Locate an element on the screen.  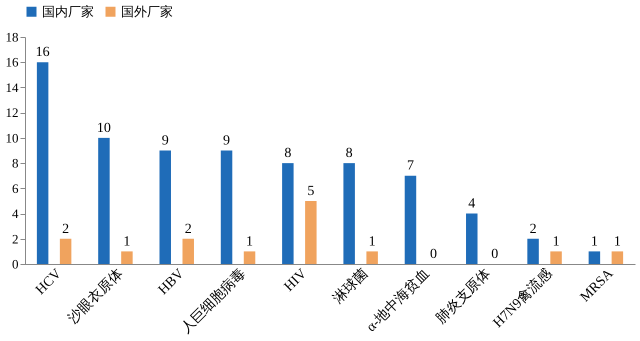
data-label: 4 is located at coordinates (472, 204).